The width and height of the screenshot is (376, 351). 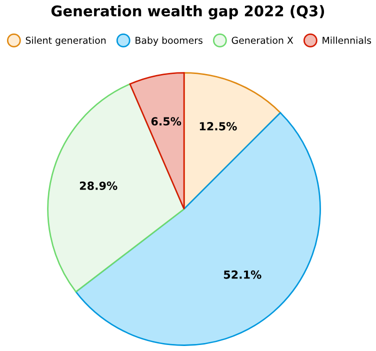 What do you see at coordinates (218, 126) in the screenshot?
I see `data-label: 12.5%` at bounding box center [218, 126].